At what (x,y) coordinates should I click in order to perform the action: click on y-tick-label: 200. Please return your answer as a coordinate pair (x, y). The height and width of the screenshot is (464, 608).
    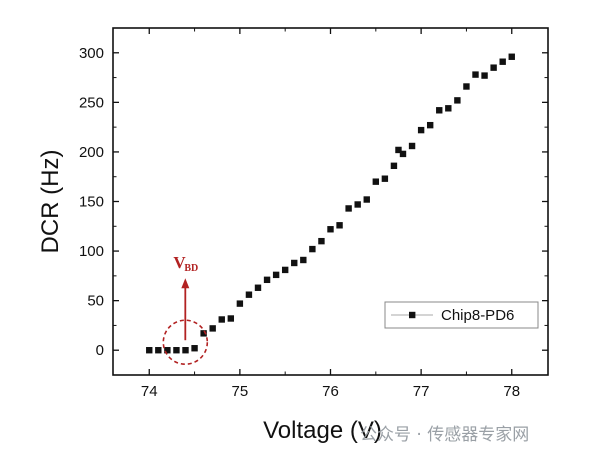
    Looking at the image, I should click on (91, 152).